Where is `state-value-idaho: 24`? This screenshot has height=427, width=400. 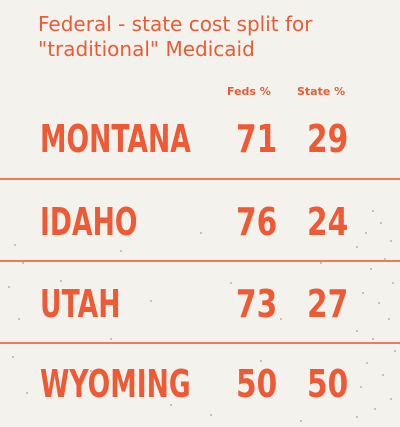
state-value-idaho: 24 is located at coordinates (328, 222).